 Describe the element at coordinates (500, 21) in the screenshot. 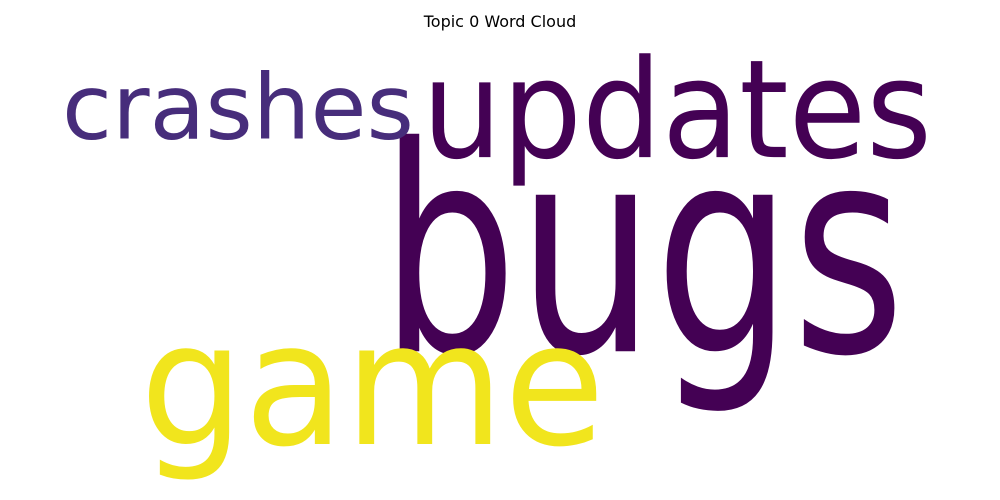

I see `chart-title: Topic 0 Word Cloud` at that location.